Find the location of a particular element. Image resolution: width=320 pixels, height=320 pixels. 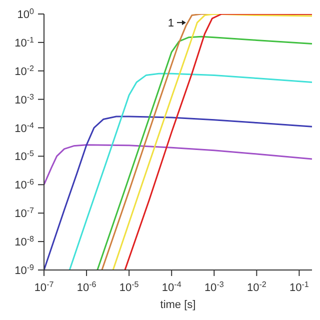

y-tick-label: 10$^{-6}$ is located at coordinates (24, 184).